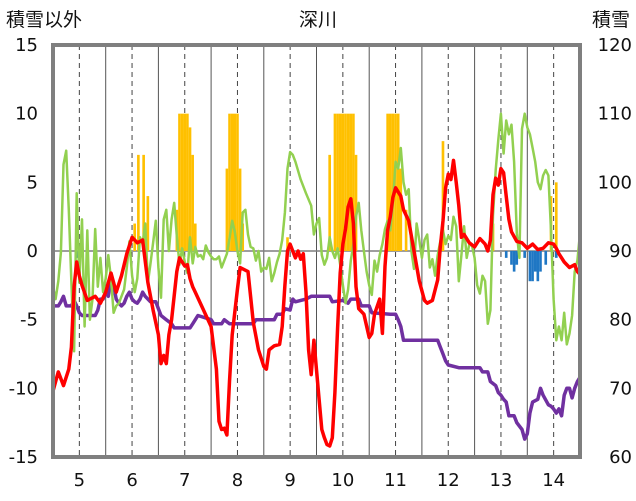  I want to click on x-tick-label: 8, so click(237, 480).